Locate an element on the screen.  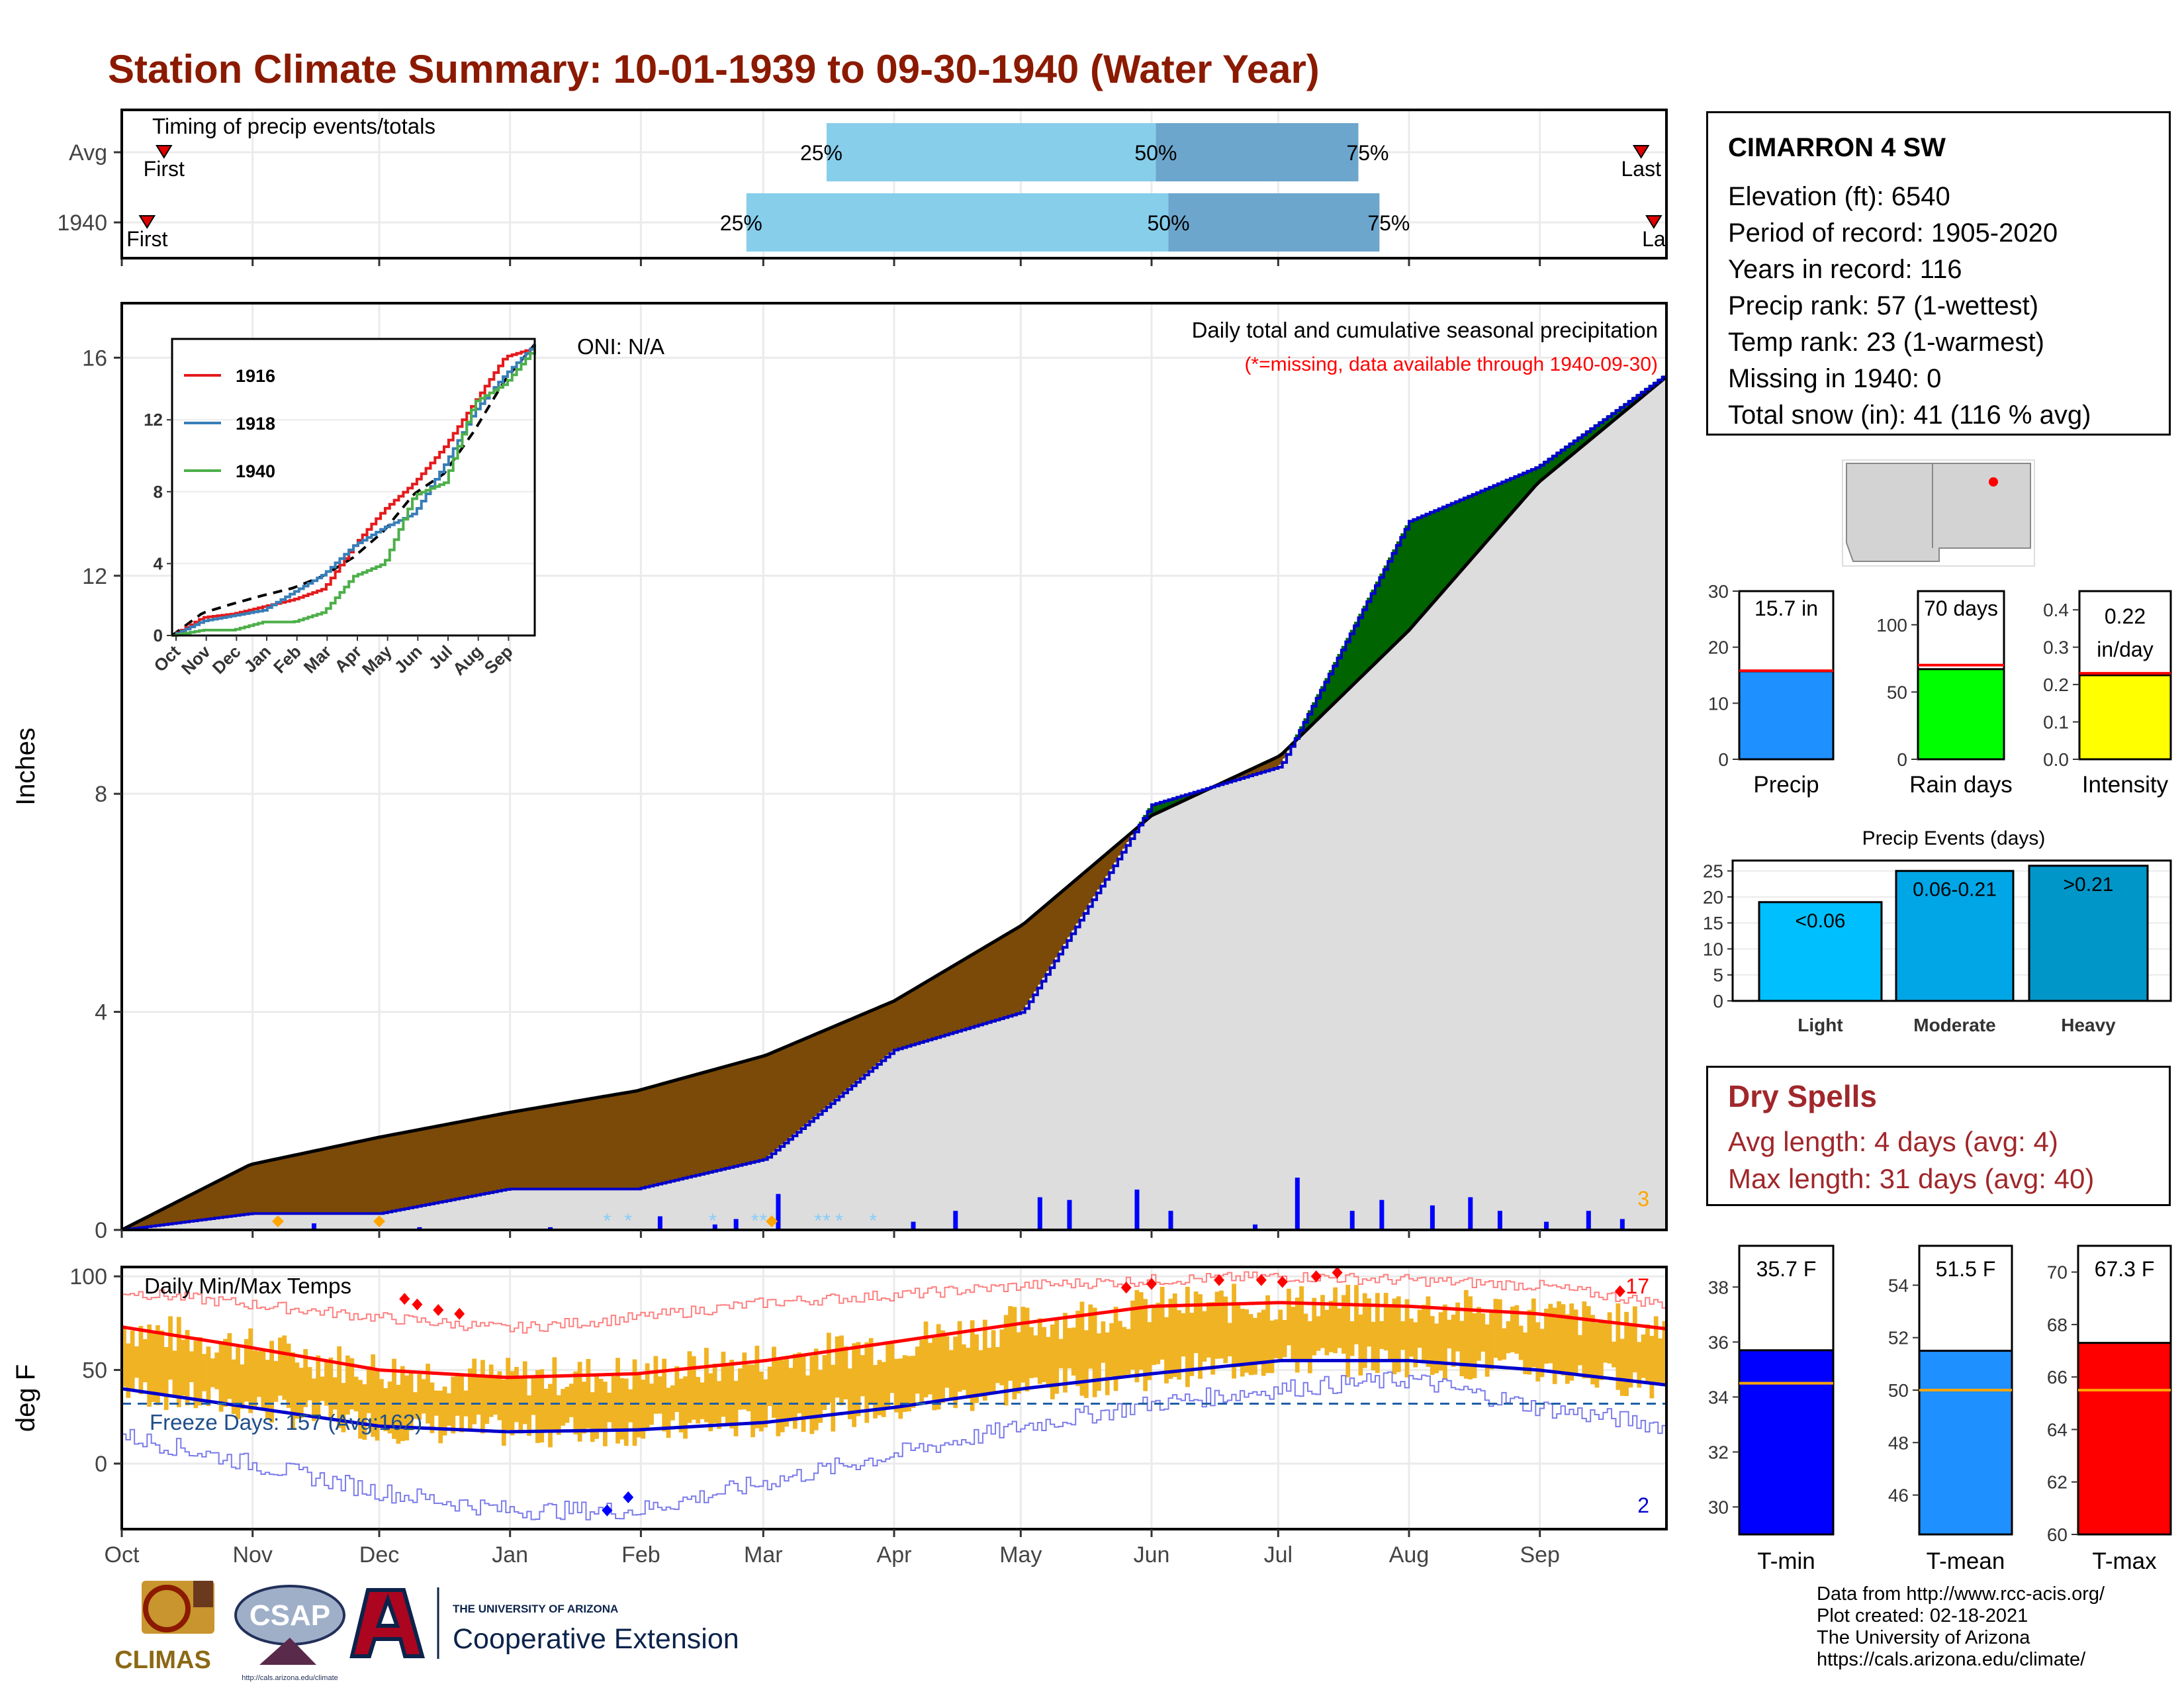
cooperative-extension-text: Cooperative Extension is located at coordinates (596, 1639).